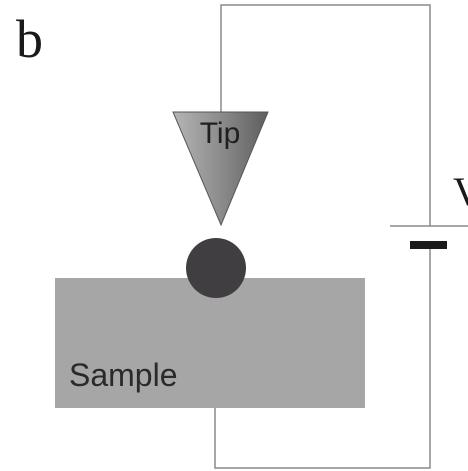 The width and height of the screenshot is (468, 471). Describe the element at coordinates (220, 169) in the screenshot. I see `tip` at that location.